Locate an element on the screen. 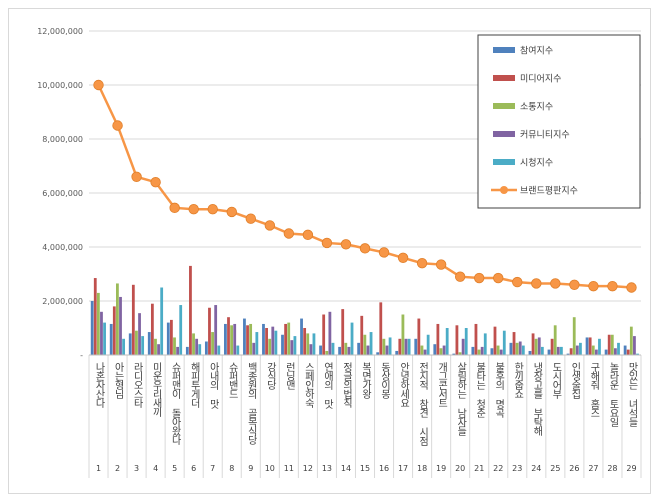 This screenshot has height=502, width=660. category-index: 23 is located at coordinates (517, 468).